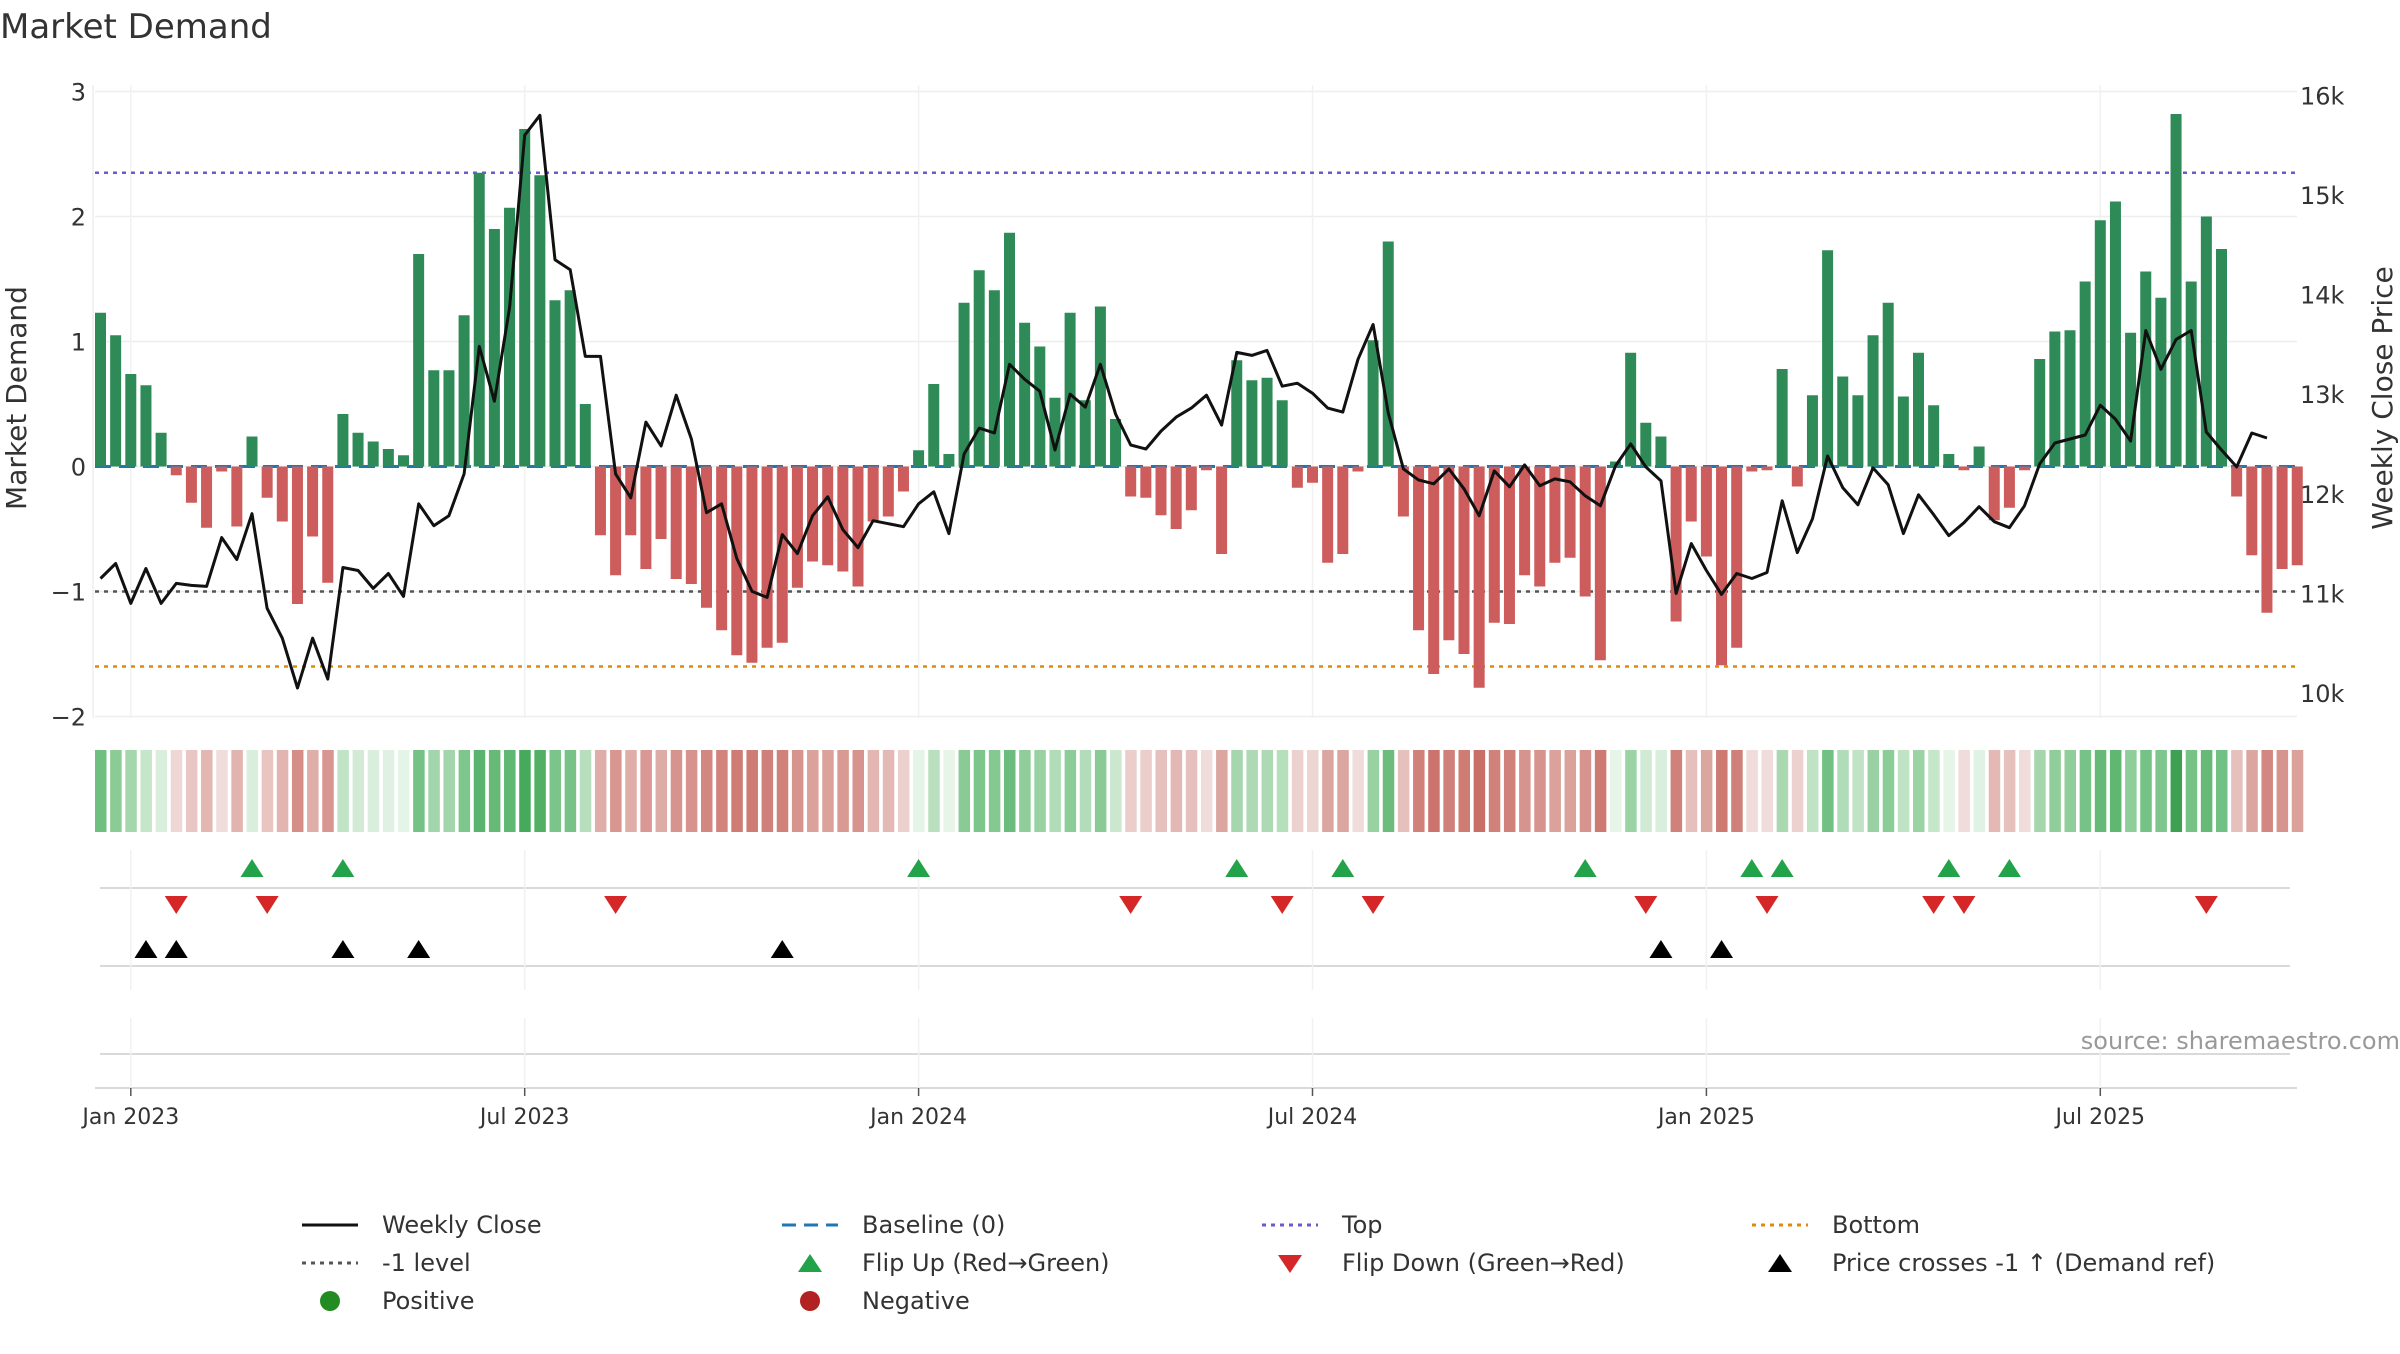  I want to click on price-cross-marker, so click(782, 949).